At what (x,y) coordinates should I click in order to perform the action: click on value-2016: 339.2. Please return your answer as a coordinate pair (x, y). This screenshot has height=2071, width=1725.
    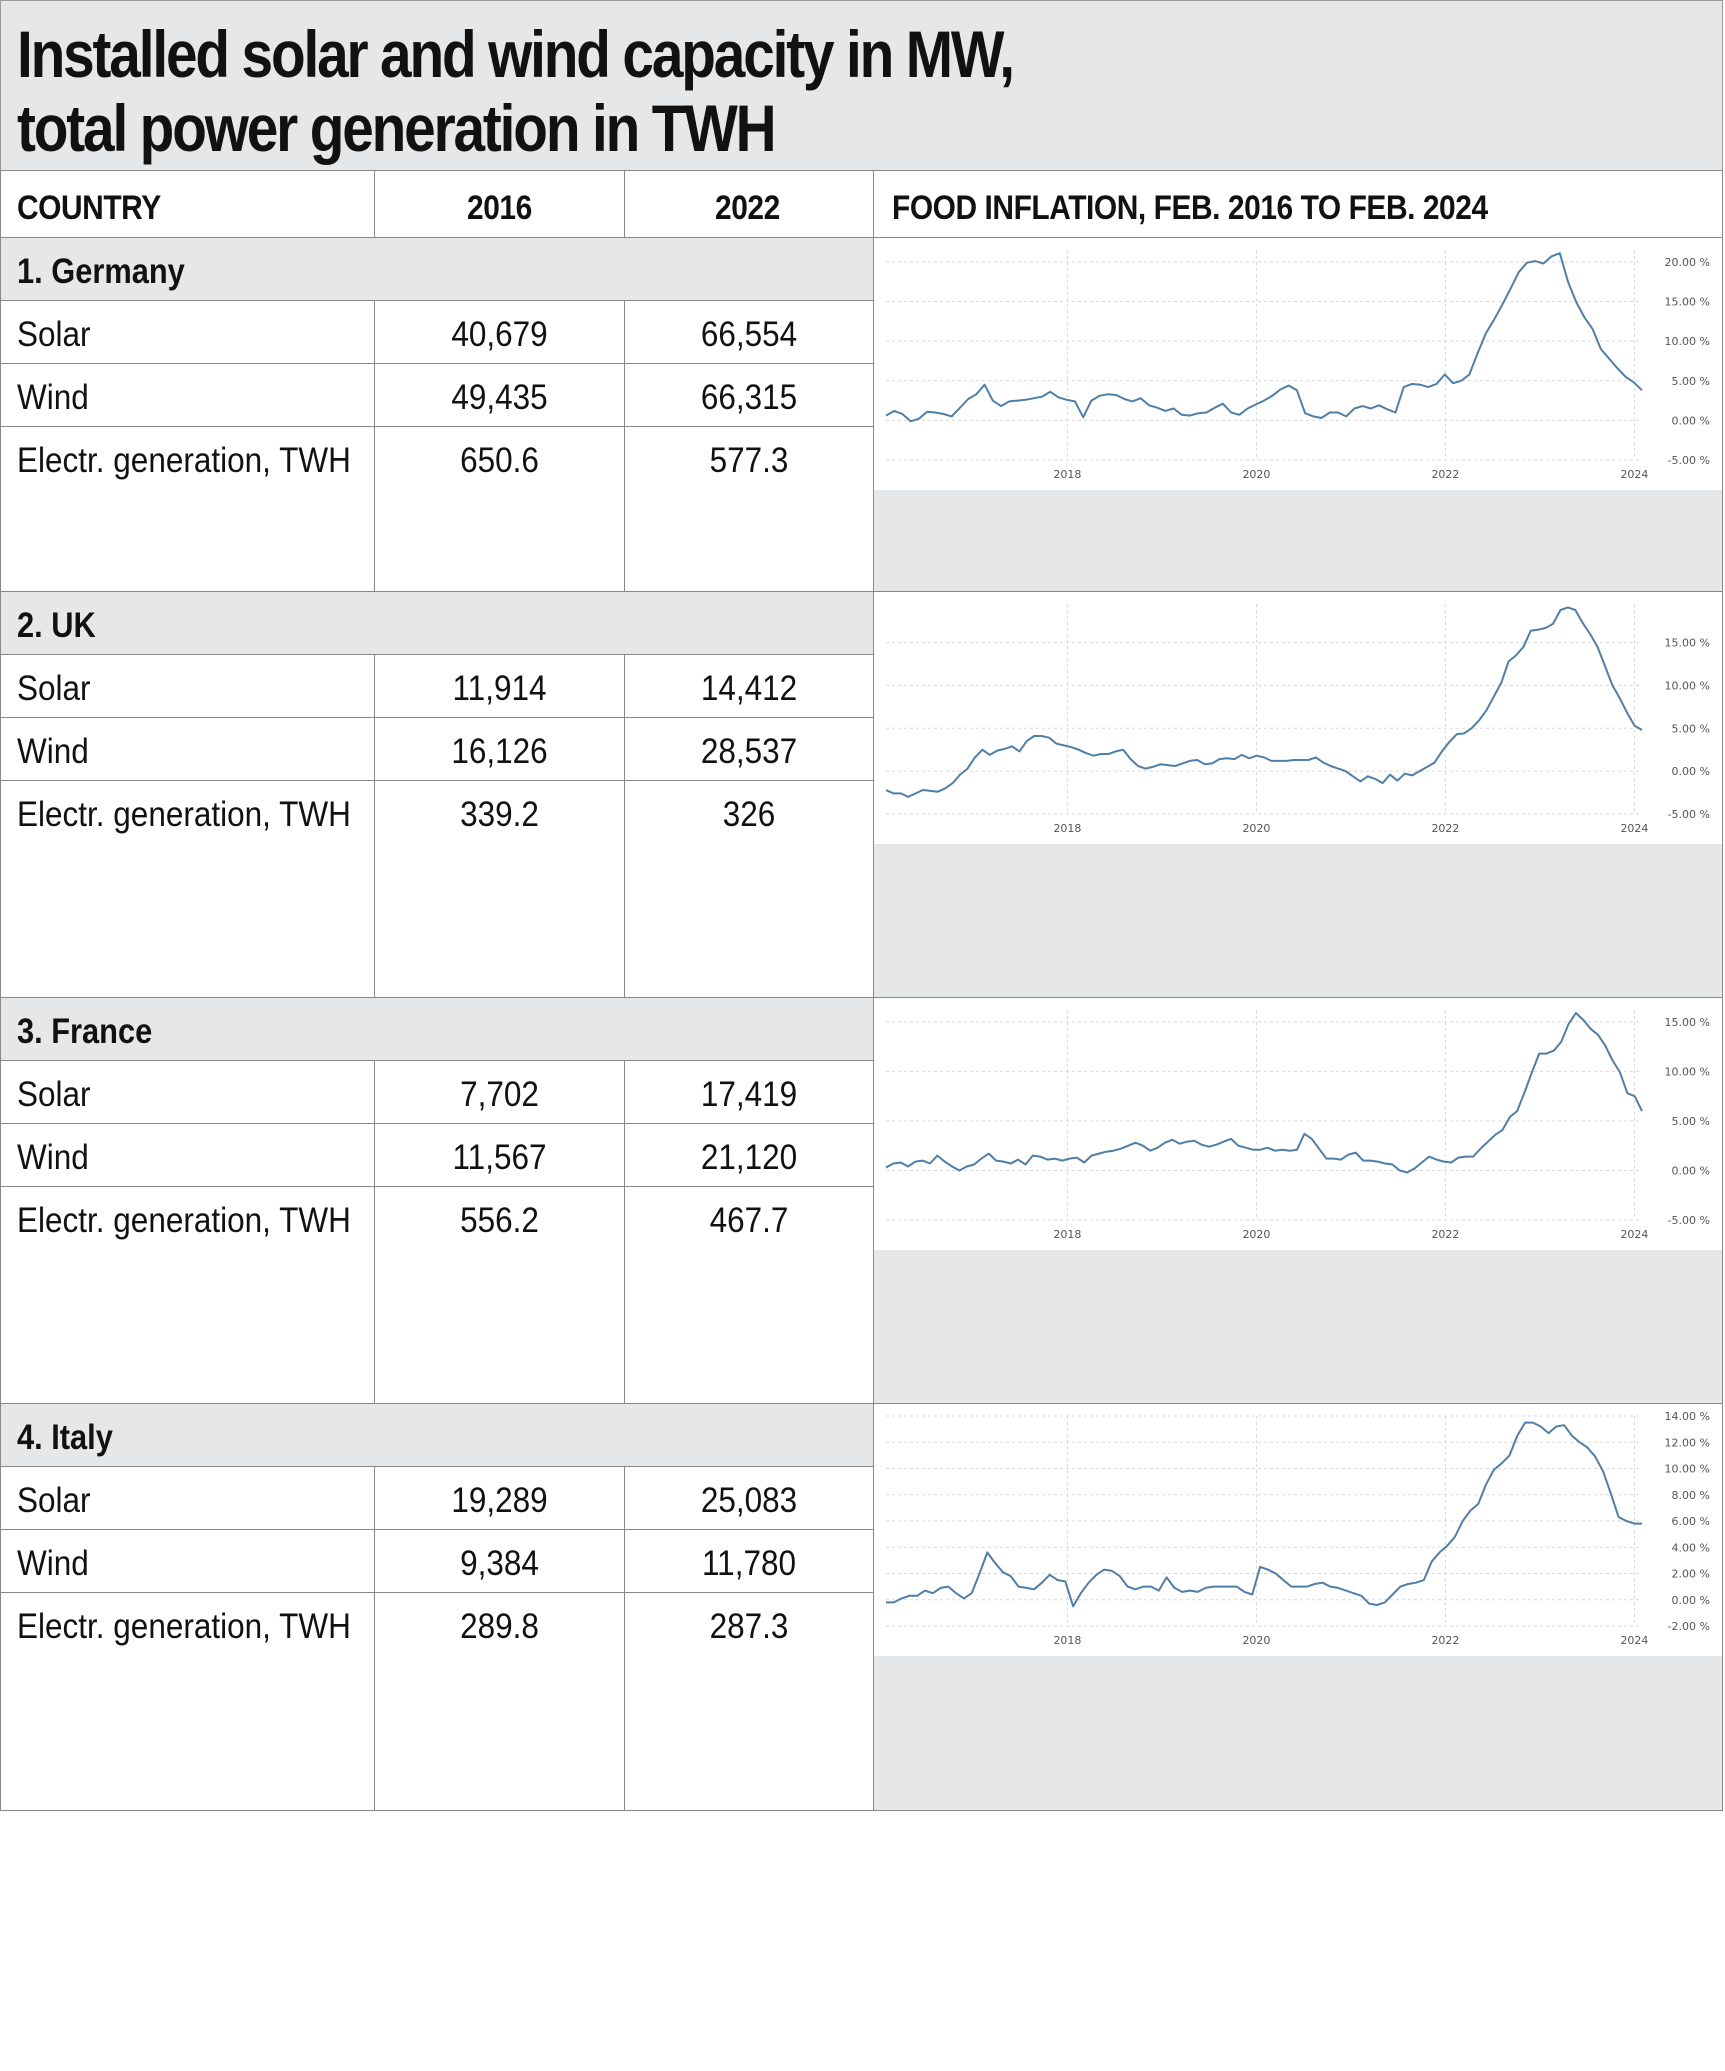
    Looking at the image, I should click on (499, 814).